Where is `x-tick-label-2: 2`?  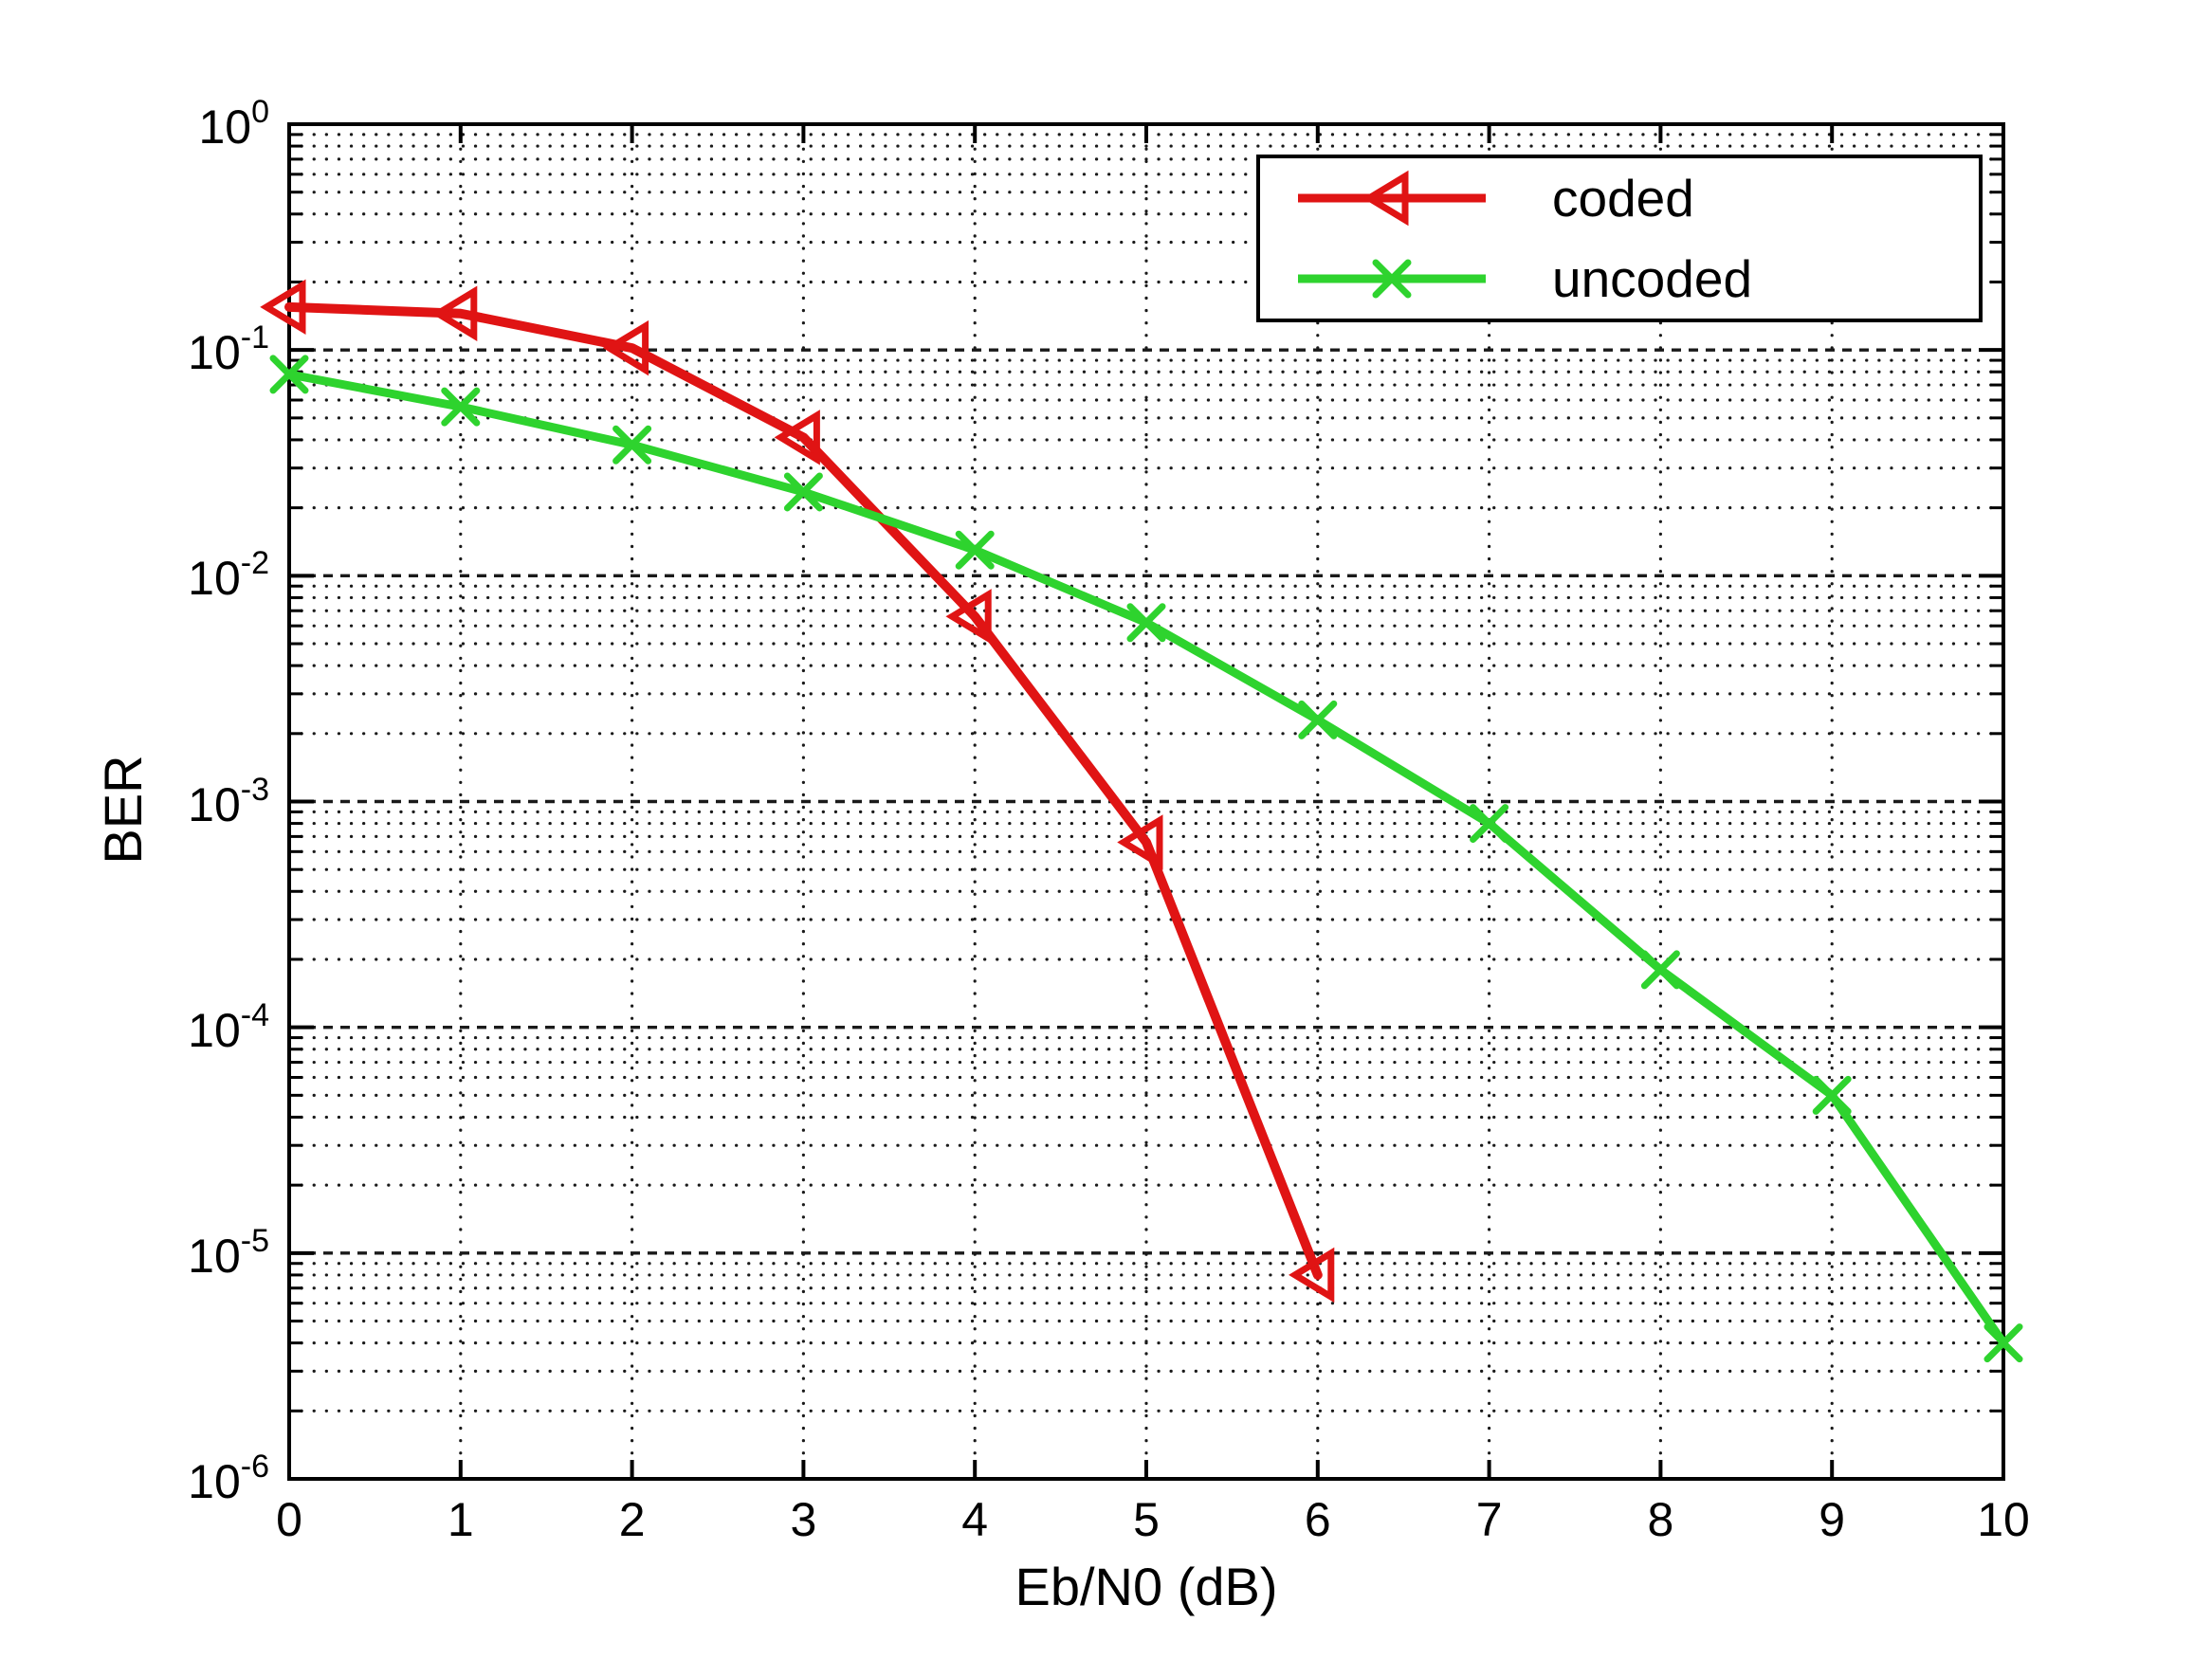
x-tick-label-2: 2 is located at coordinates (632, 1519).